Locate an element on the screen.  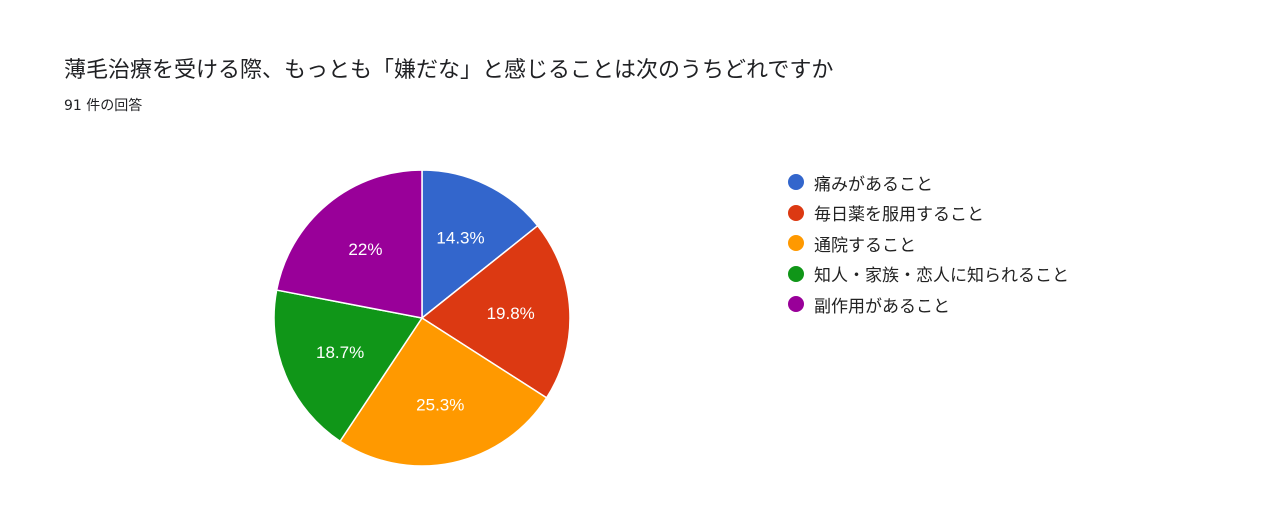
legend-item-1: 痛みがあること is located at coordinates (928, 182).